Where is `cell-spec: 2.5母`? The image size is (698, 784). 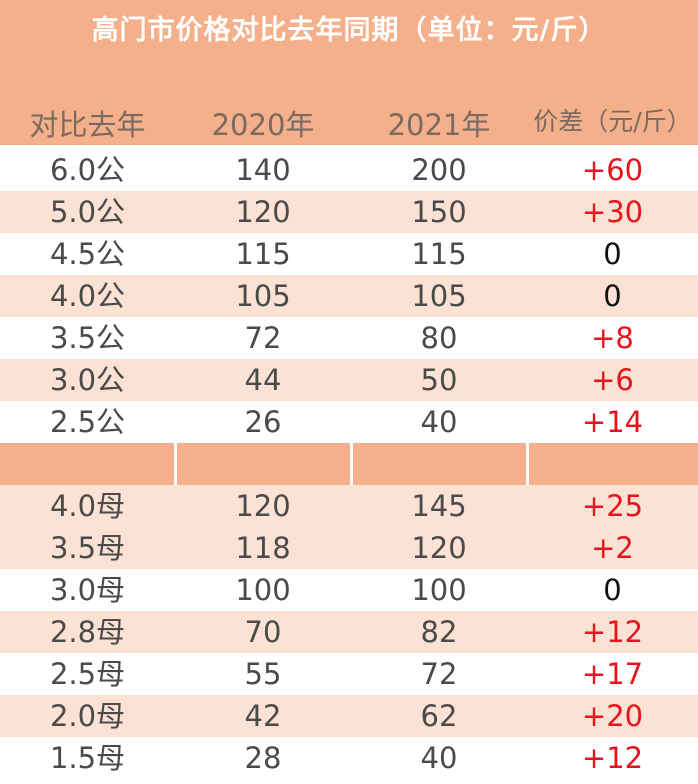 cell-spec: 2.5母 is located at coordinates (87, 674).